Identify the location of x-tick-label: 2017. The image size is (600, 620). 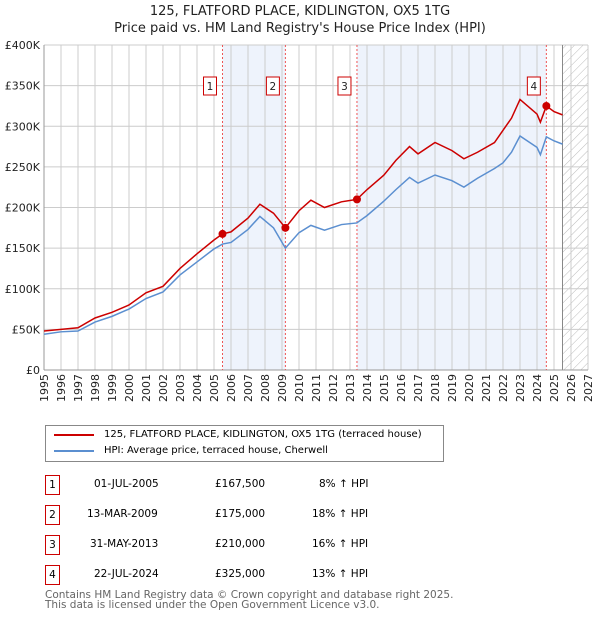
(418, 388).